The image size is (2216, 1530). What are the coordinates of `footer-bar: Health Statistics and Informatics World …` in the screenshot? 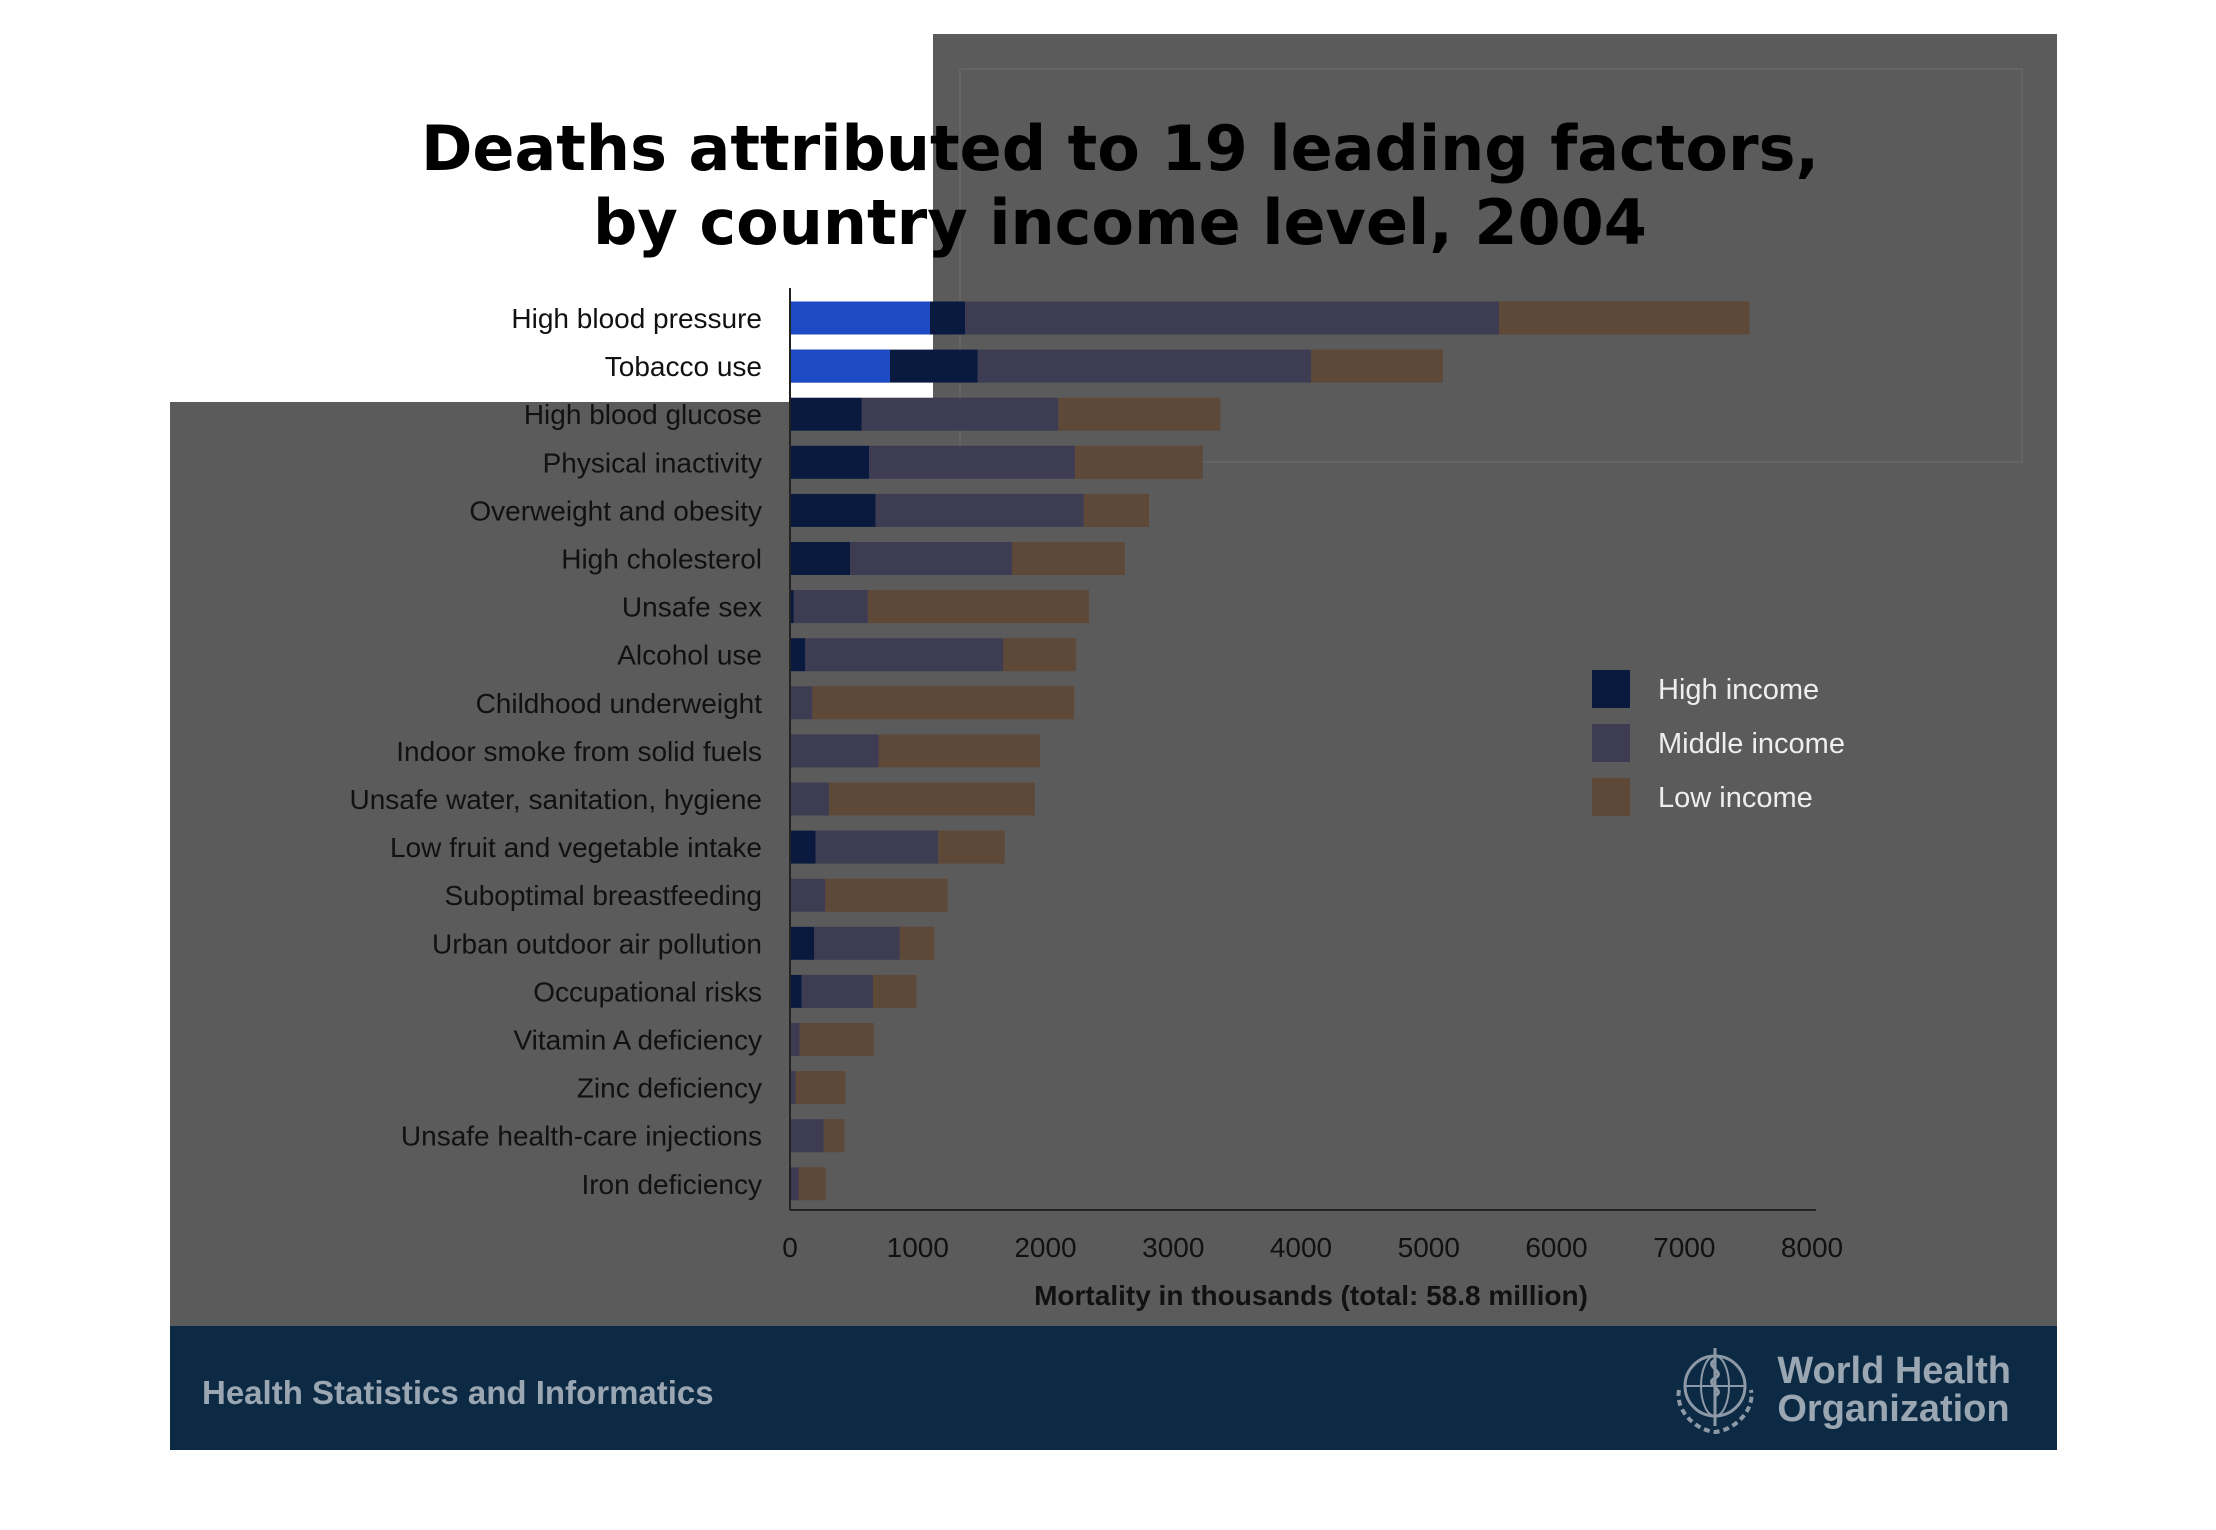 It's located at (1113, 1388).